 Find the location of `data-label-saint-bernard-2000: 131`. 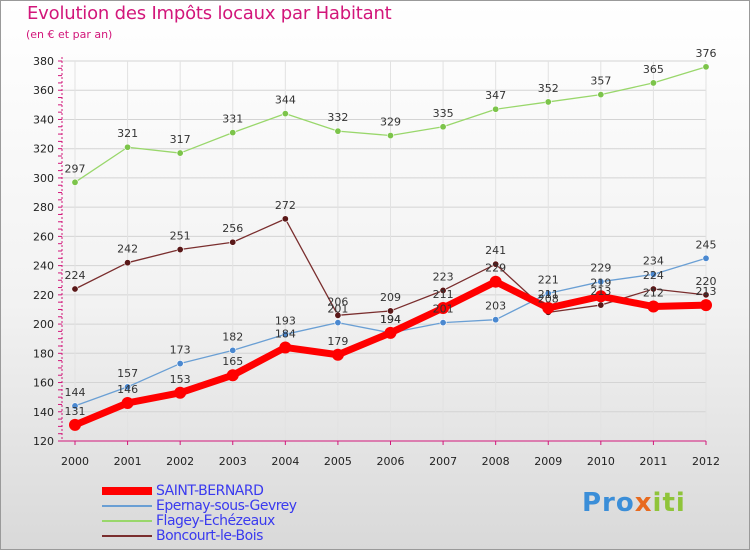

data-label-saint-bernard-2000: 131 is located at coordinates (75, 411).